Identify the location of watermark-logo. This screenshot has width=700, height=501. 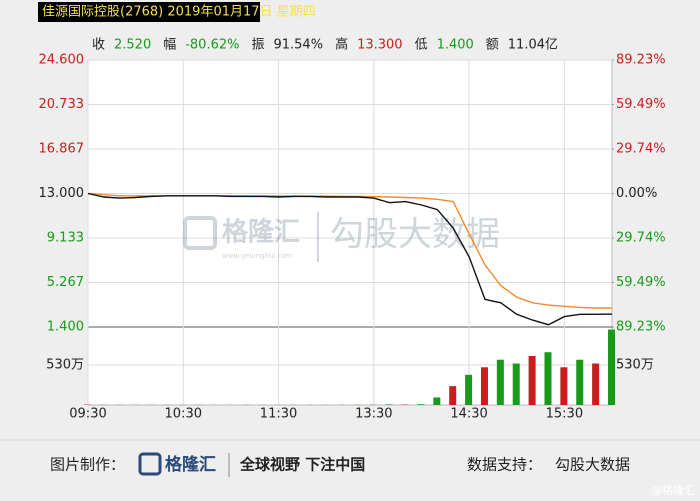
(200, 233).